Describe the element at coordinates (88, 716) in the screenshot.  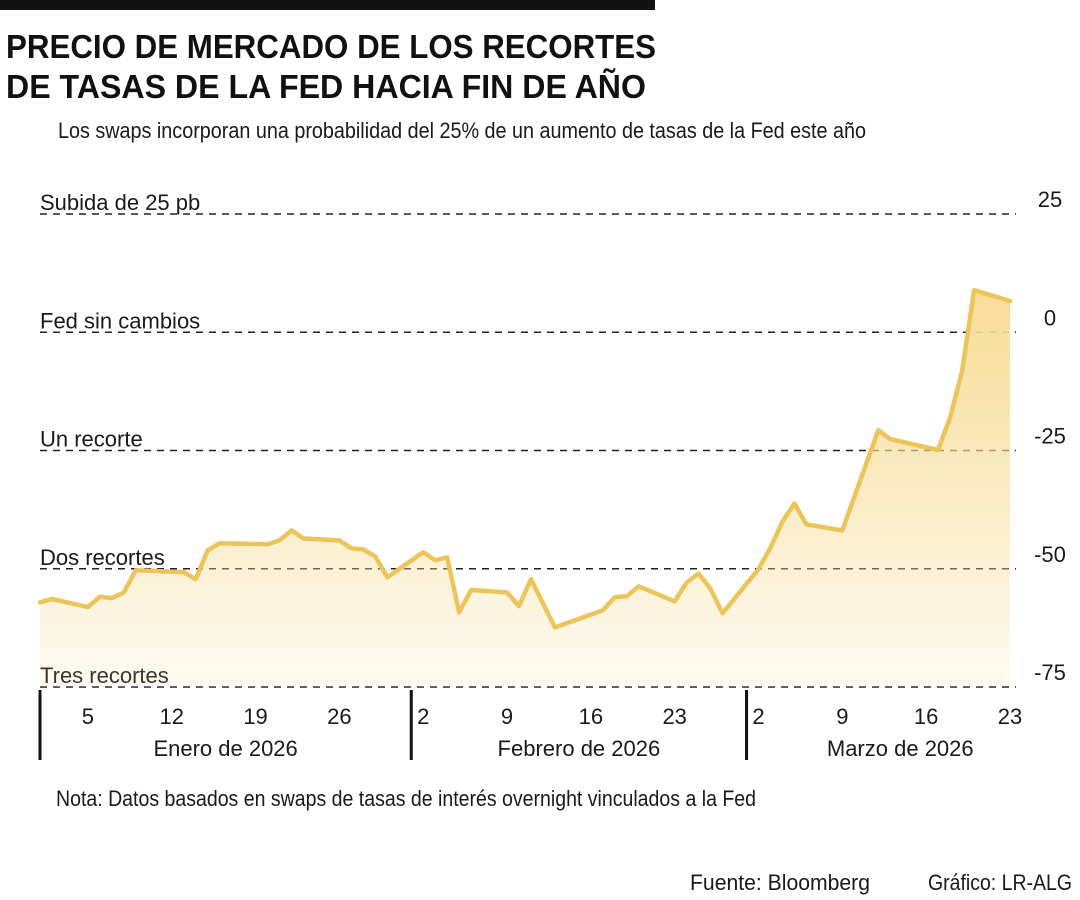
I see `x-tick-label: 5` at that location.